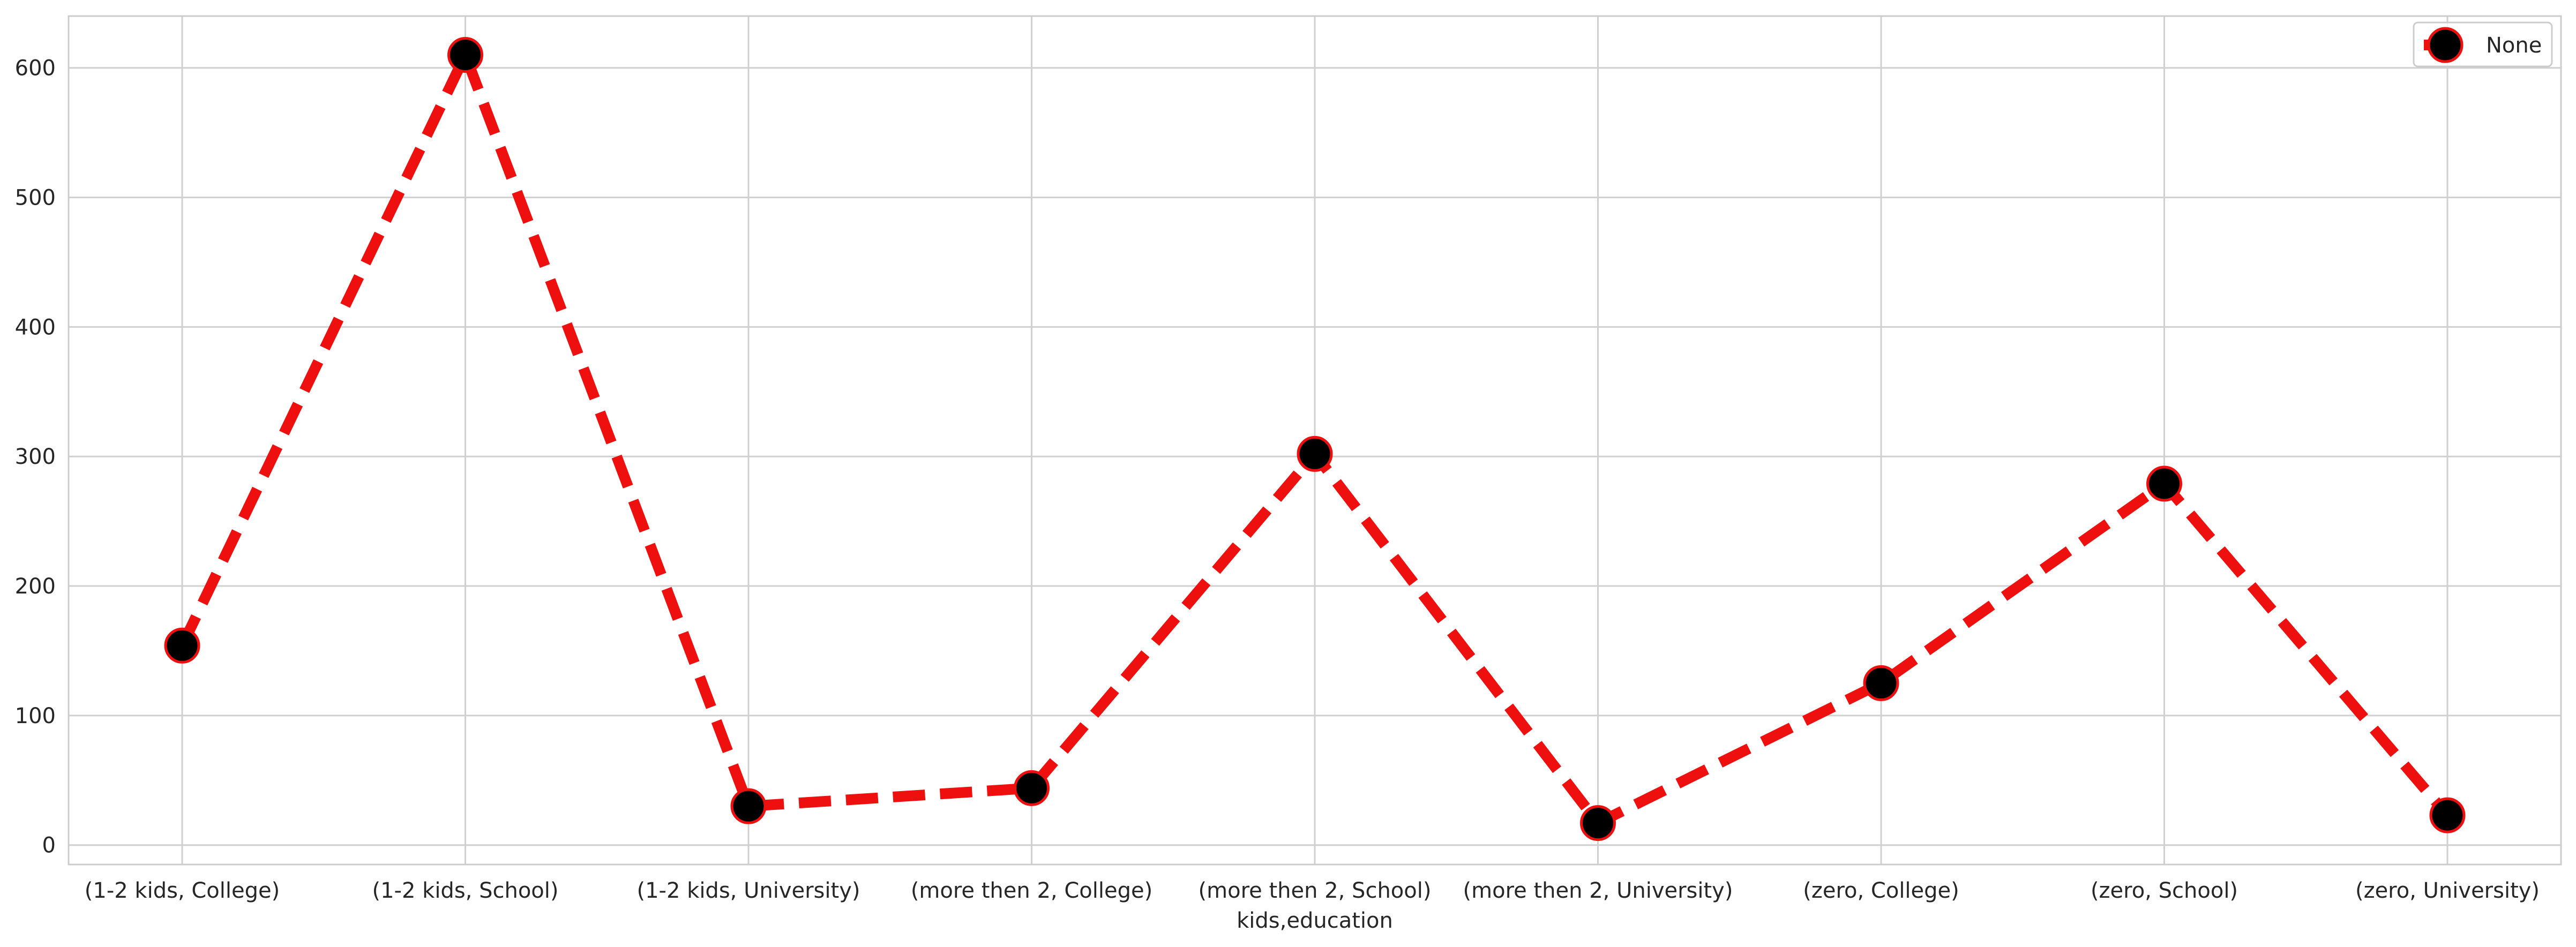 The width and height of the screenshot is (2576, 947). I want to click on y-tick-label: 0, so click(49, 845).